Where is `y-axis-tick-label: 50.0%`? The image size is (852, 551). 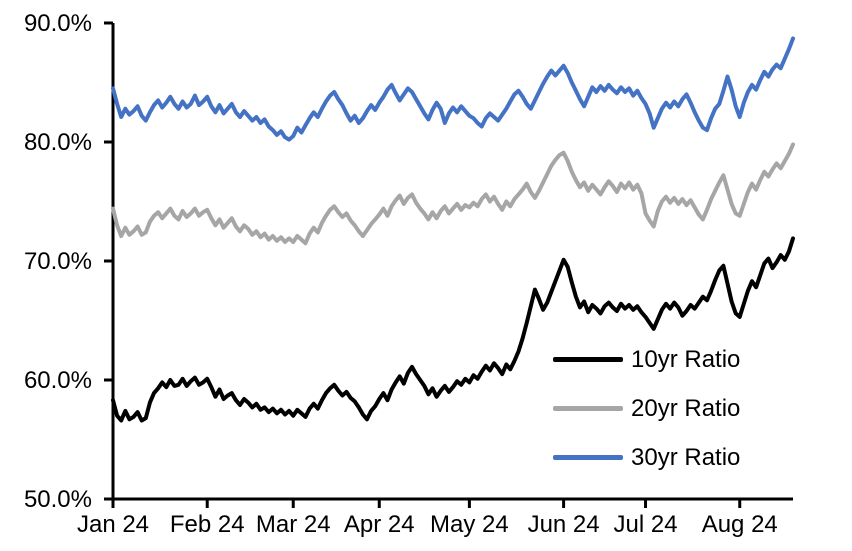 y-axis-tick-label: 50.0% is located at coordinates (58, 499).